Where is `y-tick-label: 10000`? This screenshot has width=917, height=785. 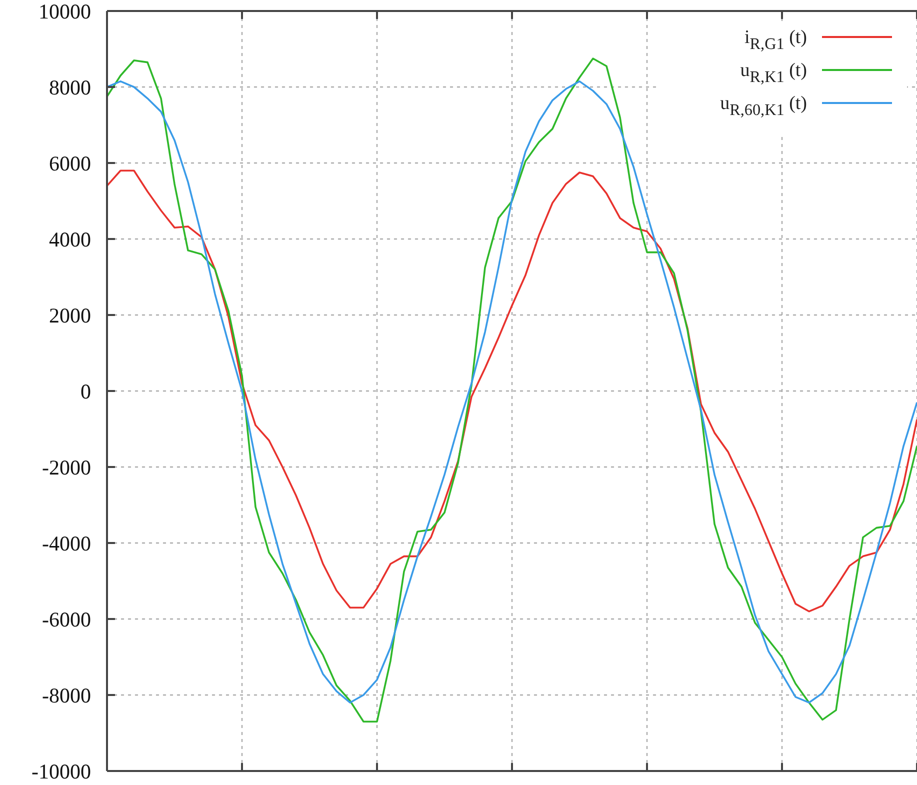
y-tick-label: 10000 is located at coordinates (64, 12).